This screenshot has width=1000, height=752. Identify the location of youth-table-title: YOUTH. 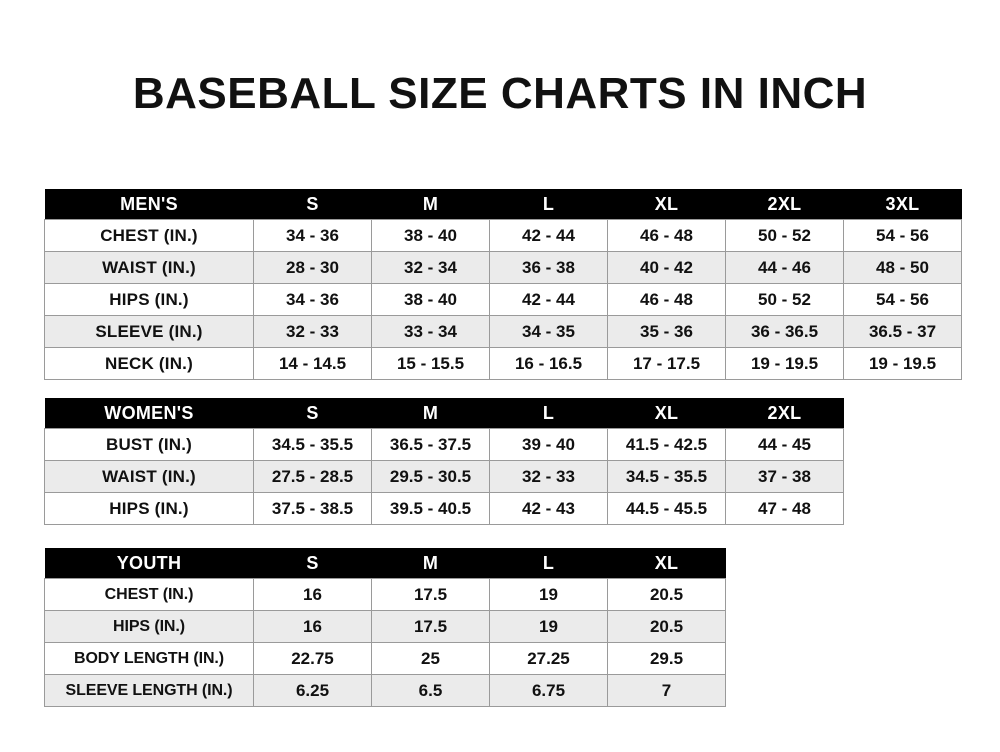
(149, 563).